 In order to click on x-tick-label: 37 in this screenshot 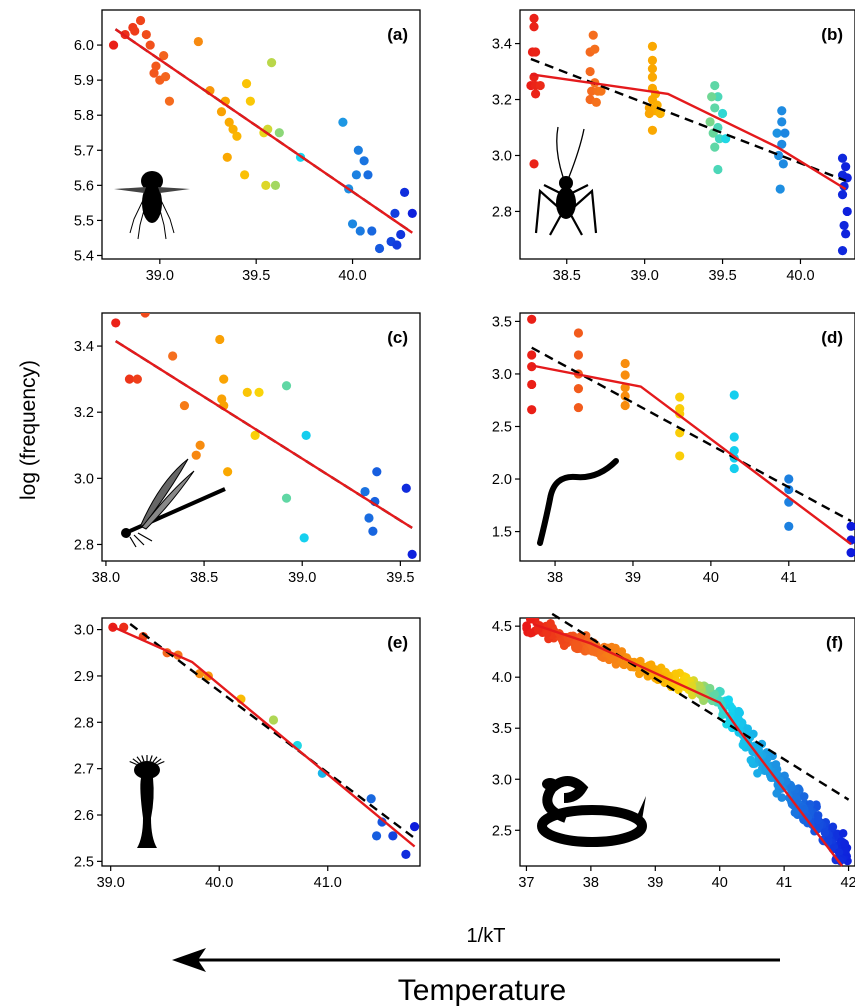, I will do `click(526, 883)`.